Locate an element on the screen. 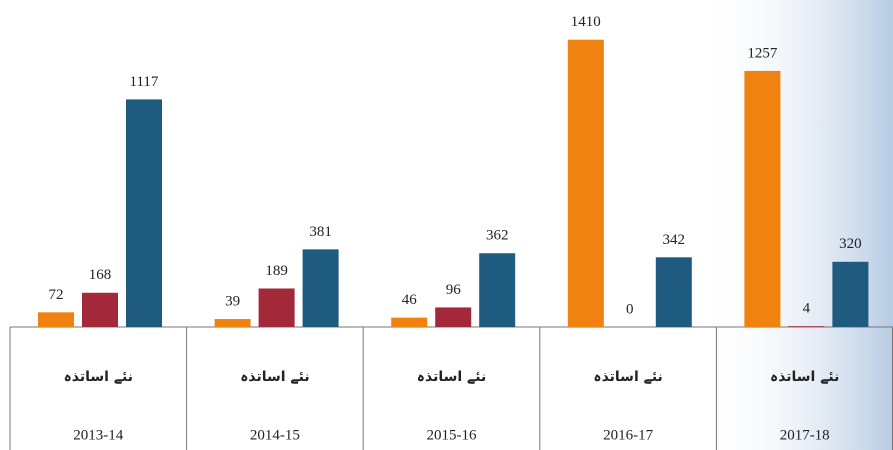 The height and width of the screenshot is (450, 893). data-label: 72 is located at coordinates (56, 295).